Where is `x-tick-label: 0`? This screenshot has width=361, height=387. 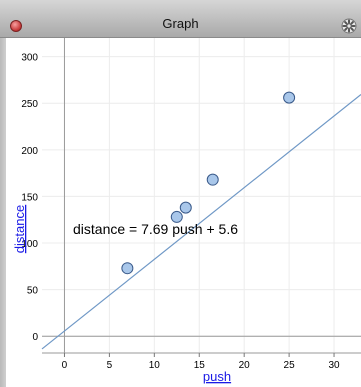
x-tick-label: 0 is located at coordinates (65, 365).